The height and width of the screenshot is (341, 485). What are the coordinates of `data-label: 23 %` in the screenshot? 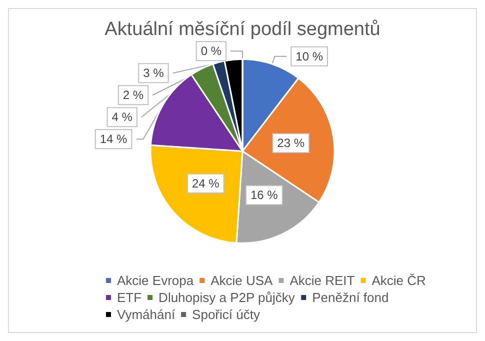 It's located at (291, 143).